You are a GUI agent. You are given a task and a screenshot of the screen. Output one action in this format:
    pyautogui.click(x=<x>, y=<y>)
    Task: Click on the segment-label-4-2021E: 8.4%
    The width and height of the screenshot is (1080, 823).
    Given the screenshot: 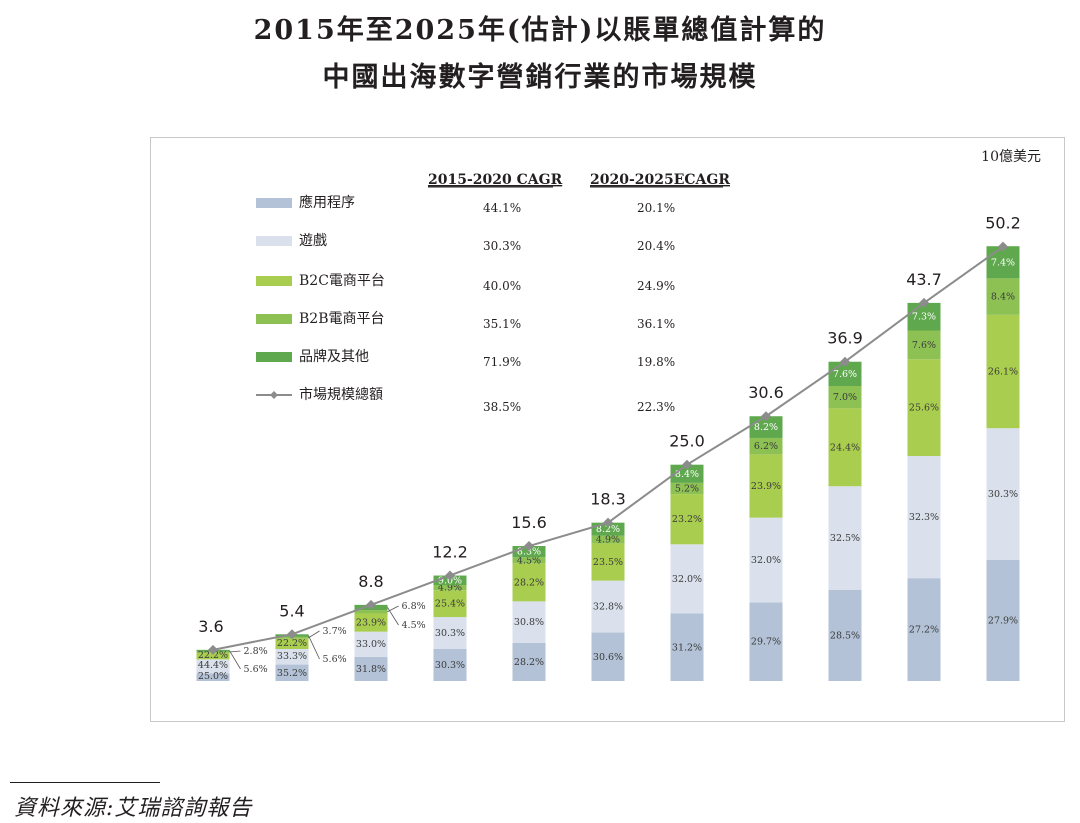 What is the action you would take?
    pyautogui.click(x=687, y=474)
    